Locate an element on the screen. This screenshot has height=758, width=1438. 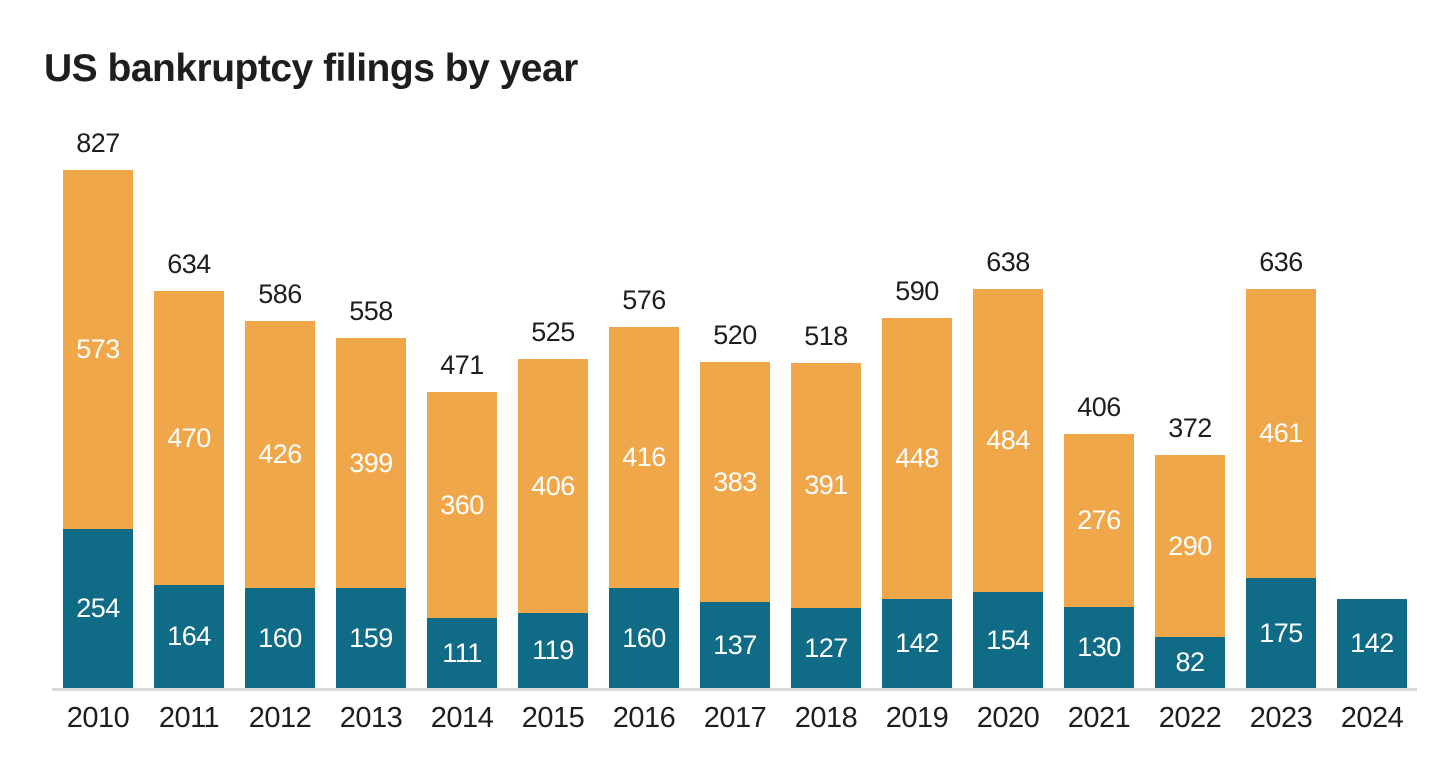
total-label-2013: 558 is located at coordinates (371, 311).